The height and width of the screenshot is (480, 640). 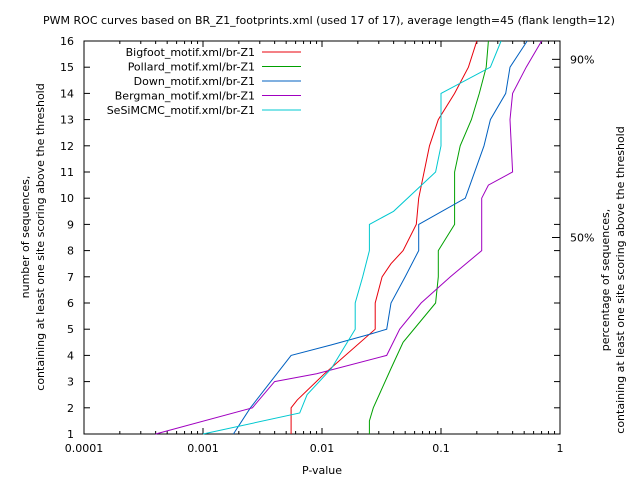 I want to click on y-tick-label: 12, so click(x=67, y=146).